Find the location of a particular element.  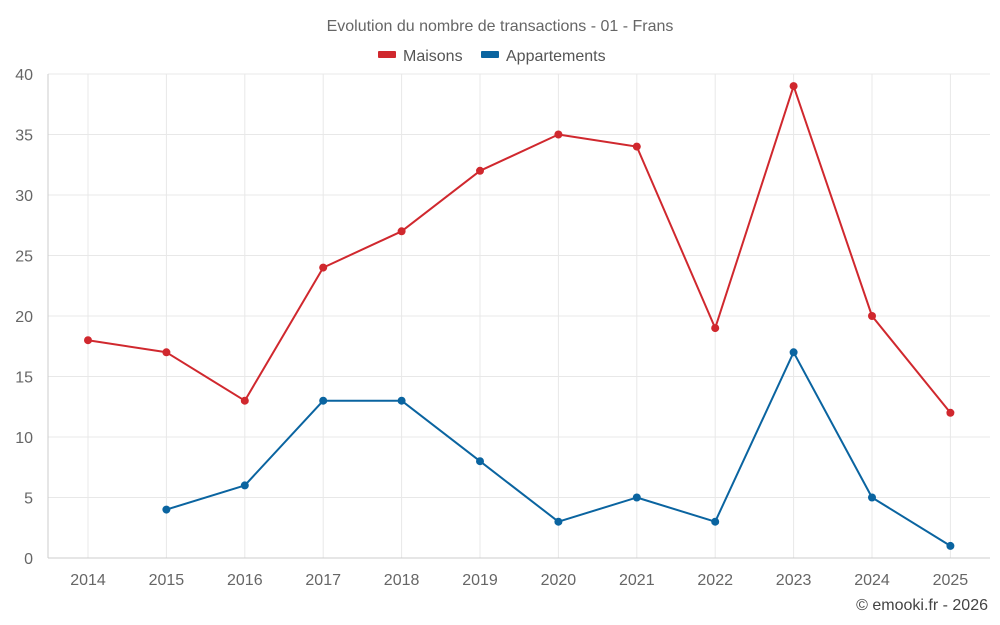

x-tick-label: 2025 is located at coordinates (951, 580).